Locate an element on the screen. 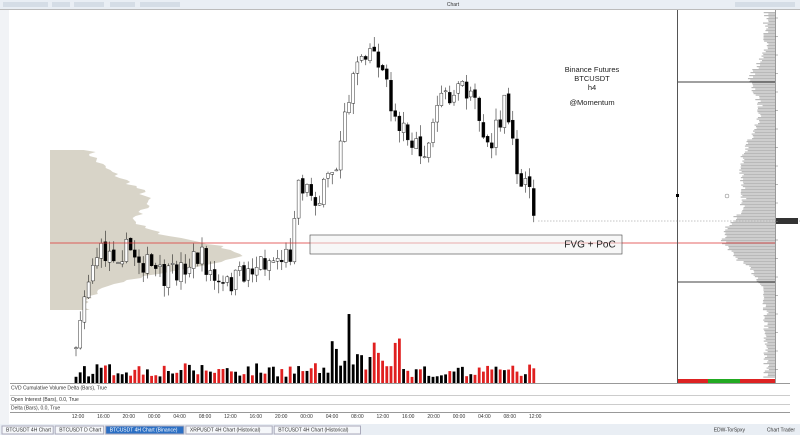 The image size is (800, 435). time-label: 04:00 is located at coordinates (179, 417).